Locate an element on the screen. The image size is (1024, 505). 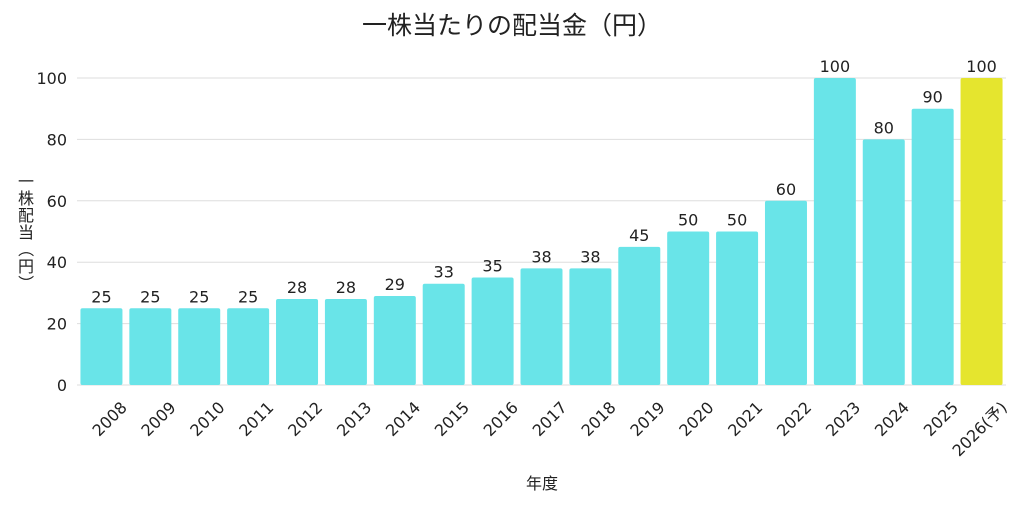
y-tick-label: 0 is located at coordinates (62, 385).